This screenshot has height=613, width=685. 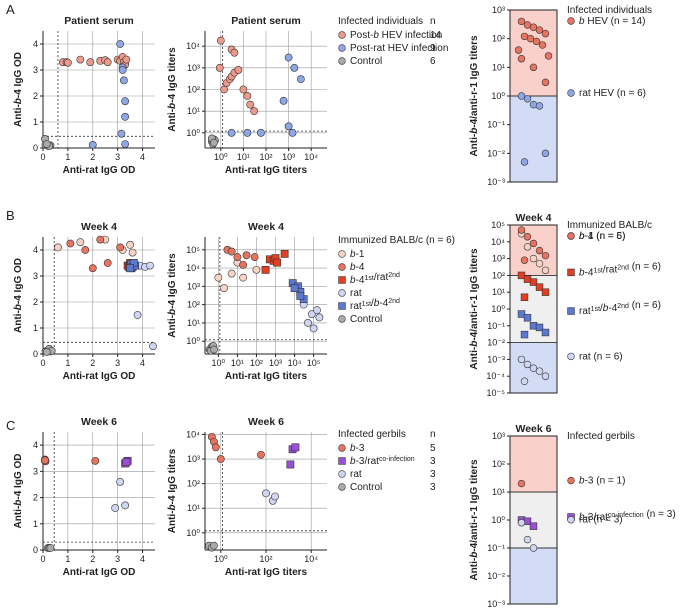 I want to click on x-tick-label: 1, so click(x=67, y=157).